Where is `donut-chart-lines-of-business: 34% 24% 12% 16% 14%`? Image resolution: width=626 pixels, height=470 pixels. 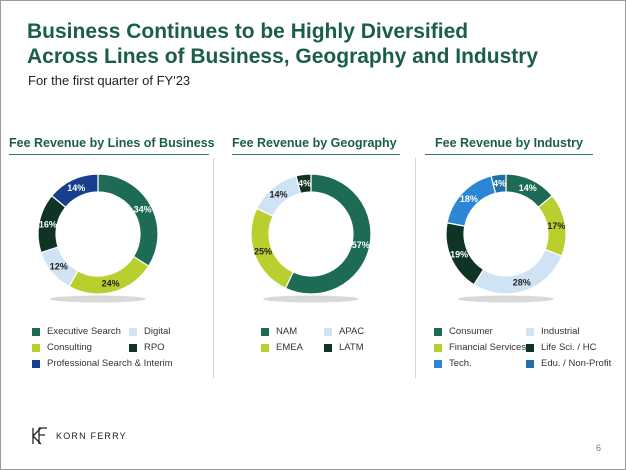
donut-chart-lines-of-business: 34% 24% 12% 16% 14% is located at coordinates (98, 238).